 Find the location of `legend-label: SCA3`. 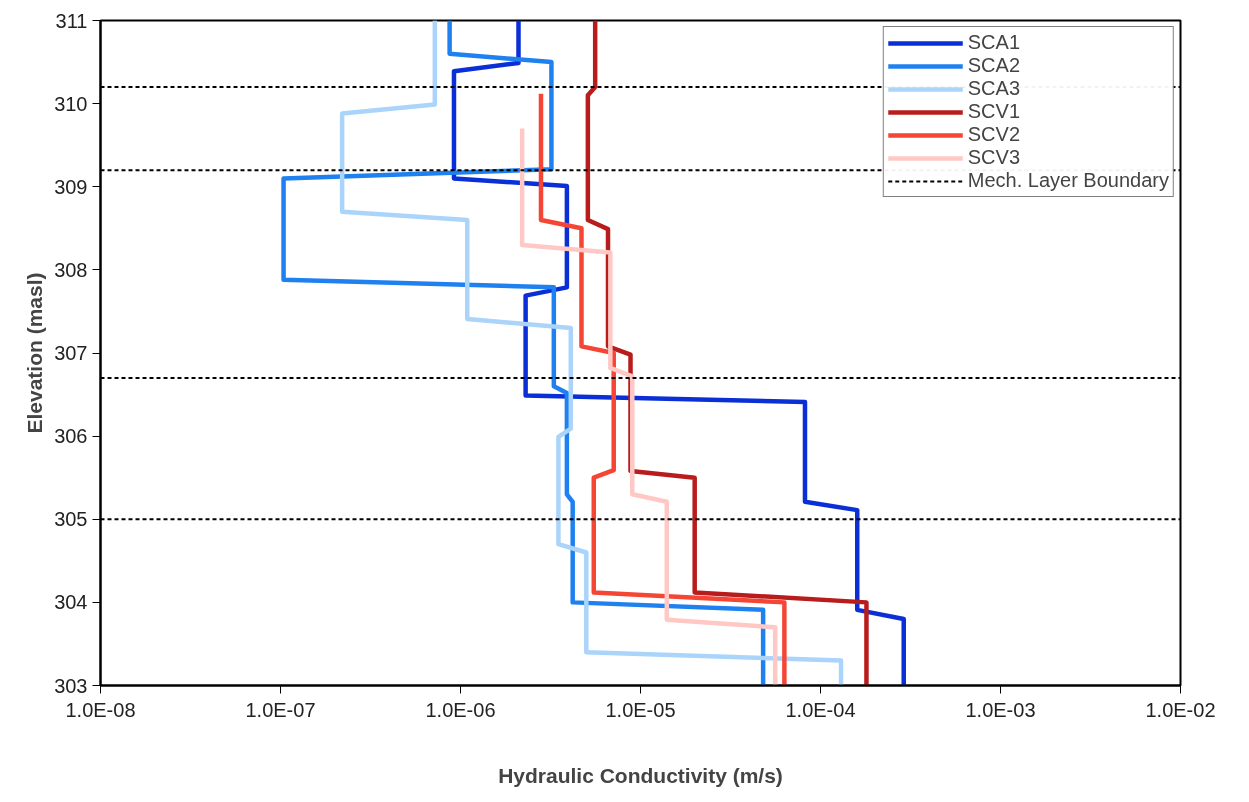

legend-label: SCA3 is located at coordinates (994, 88).